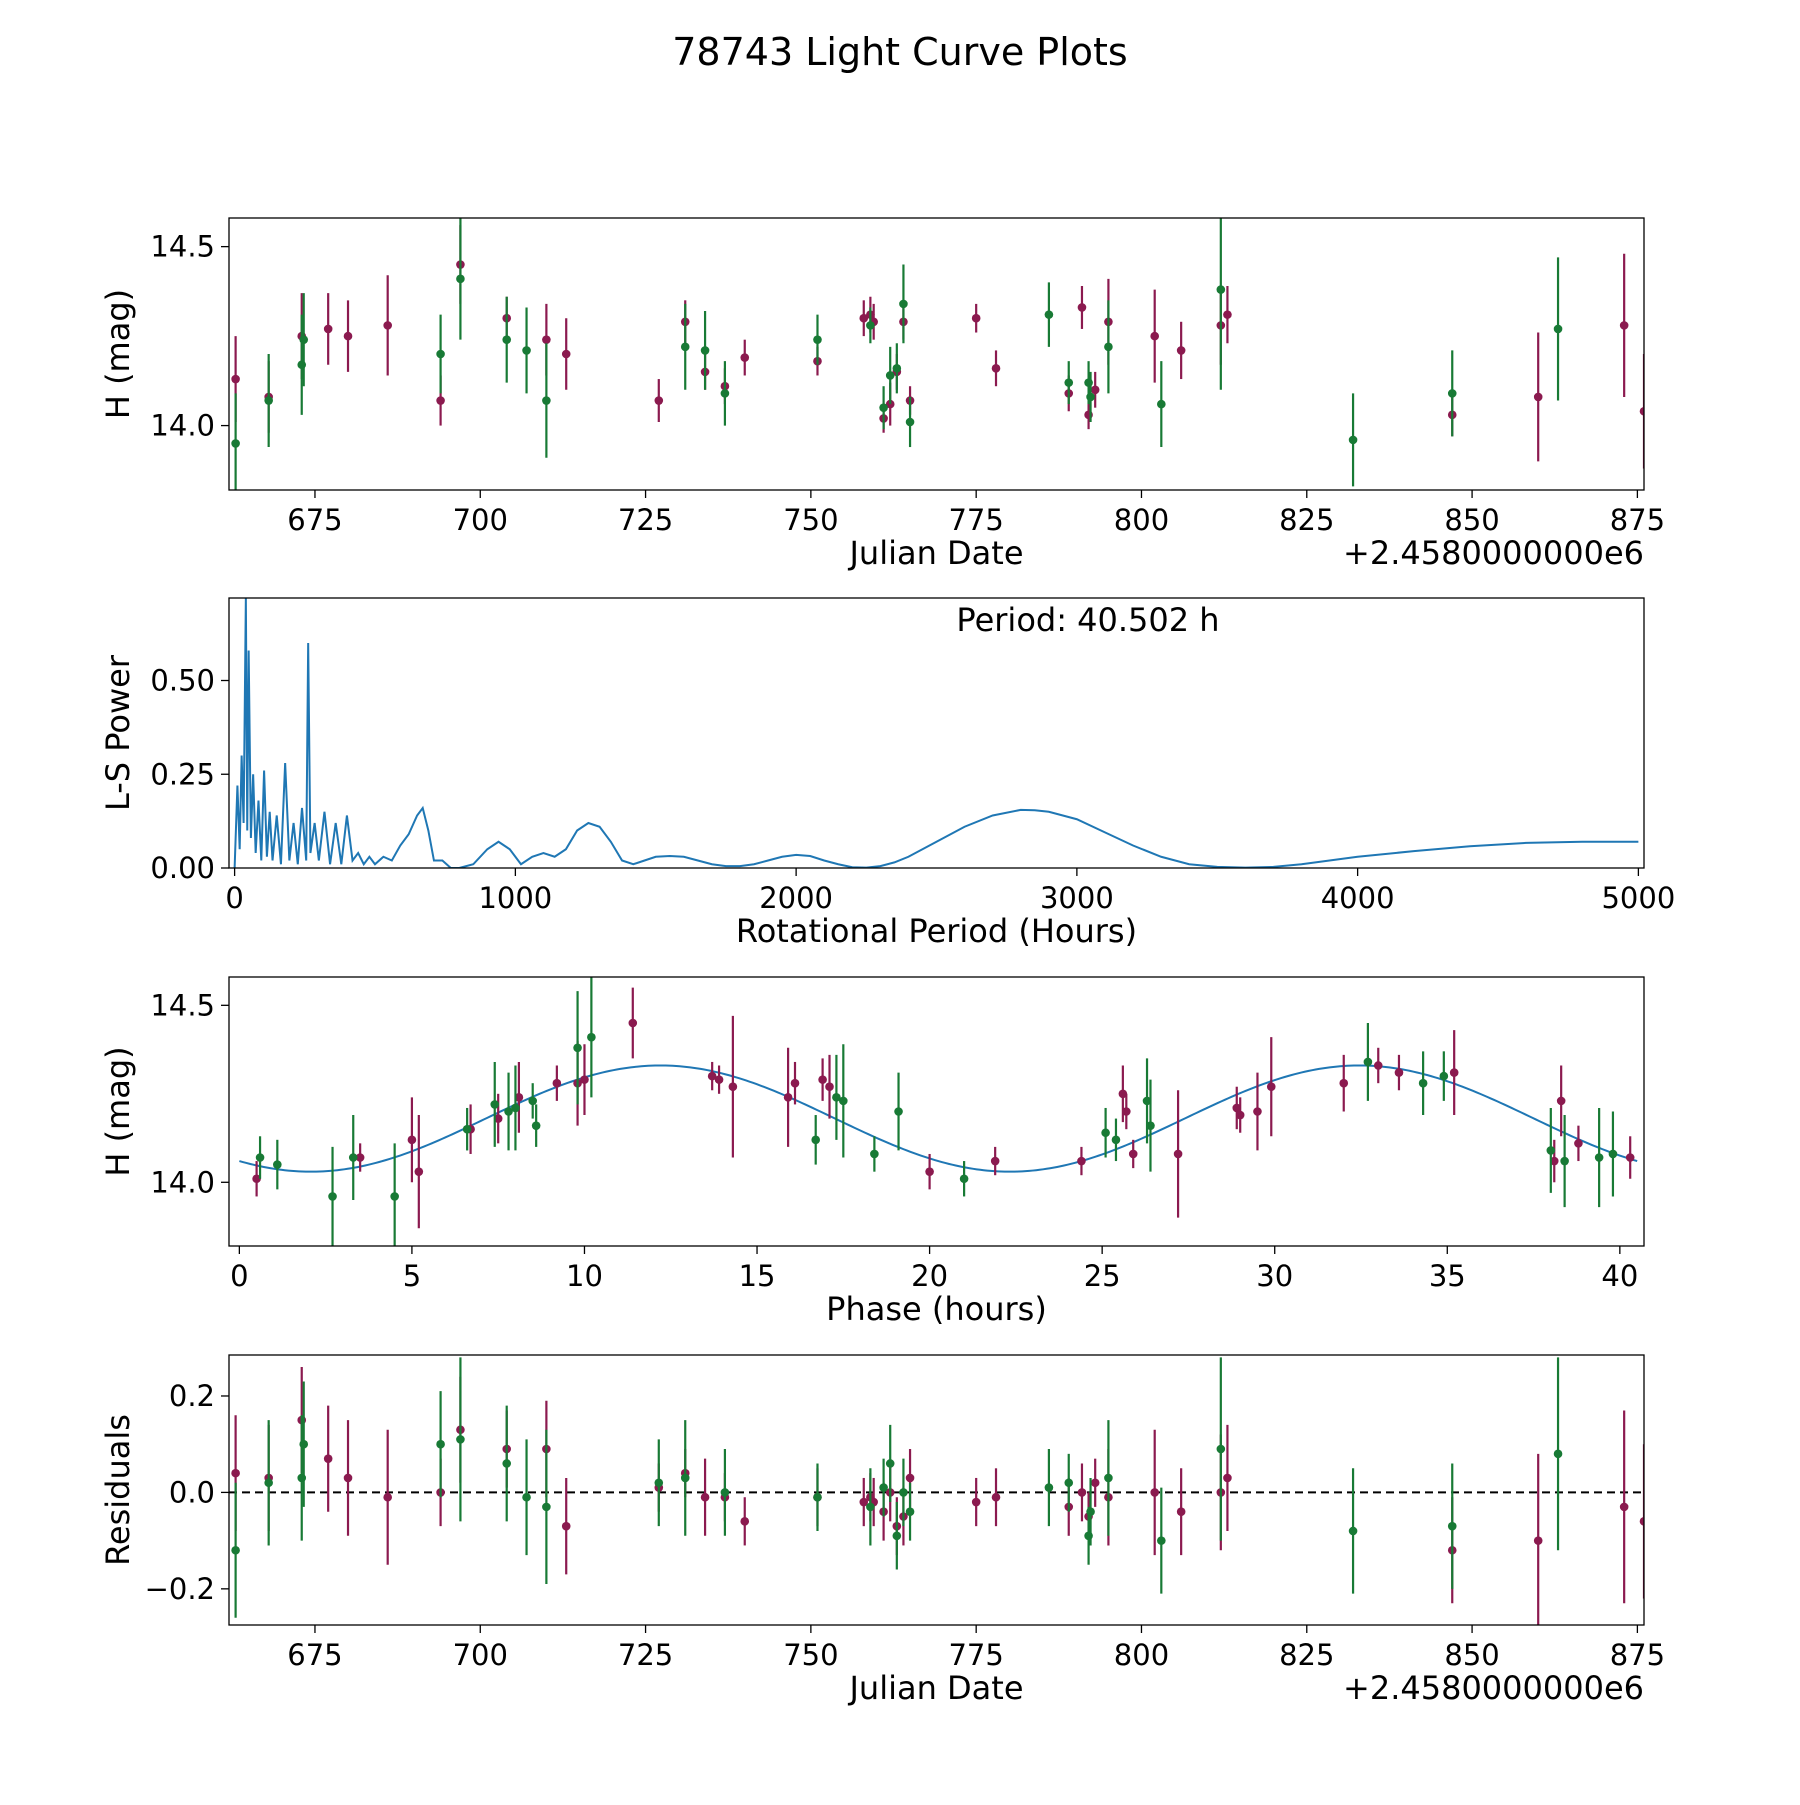 Image resolution: width=1800 pixels, height=1805 pixels. I want to click on periodogram-line, so click(936, 733).